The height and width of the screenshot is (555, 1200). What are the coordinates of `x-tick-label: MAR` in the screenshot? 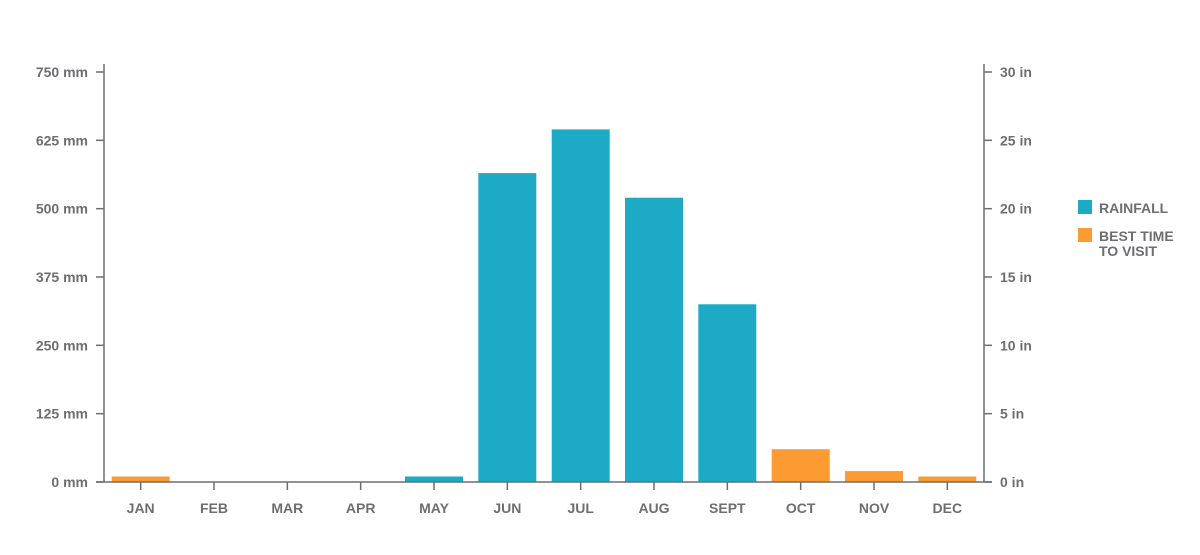 It's located at (287, 508).